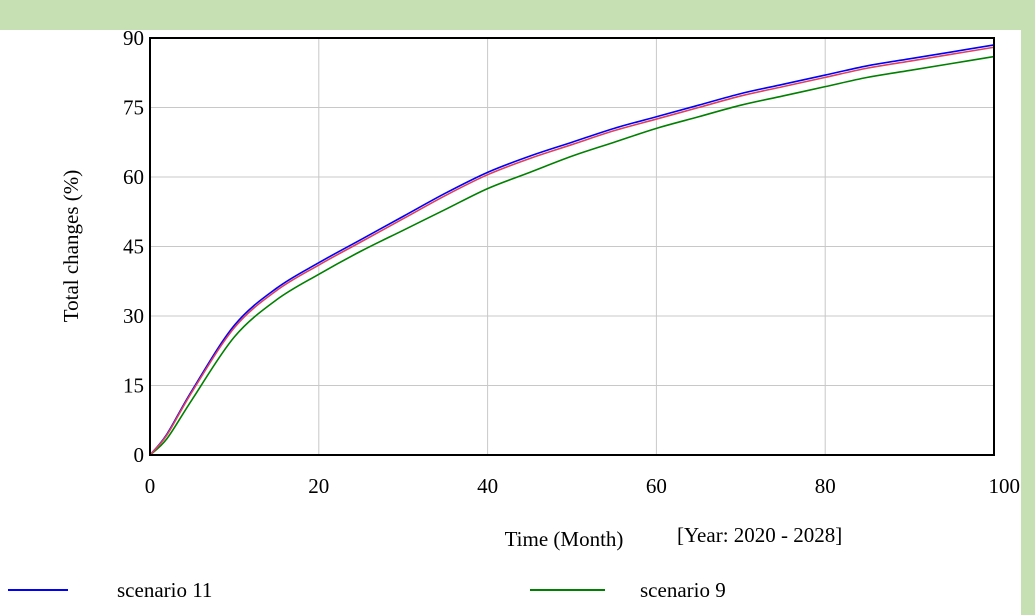  I want to click on y-tick-labels: 0 15 30 45 60 75 90, so click(133, 246).